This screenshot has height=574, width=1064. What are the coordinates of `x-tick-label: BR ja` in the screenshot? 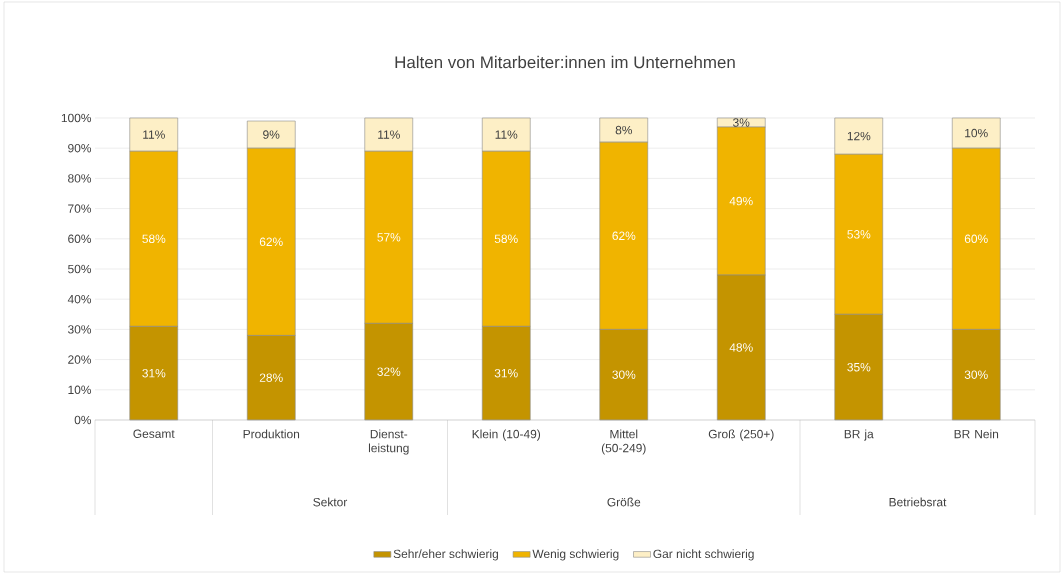 It's located at (859, 435).